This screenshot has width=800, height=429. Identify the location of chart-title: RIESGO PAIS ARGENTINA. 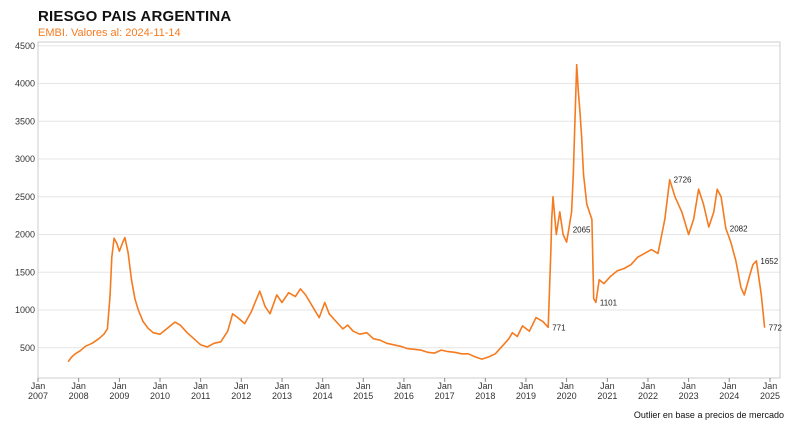
(135, 16).